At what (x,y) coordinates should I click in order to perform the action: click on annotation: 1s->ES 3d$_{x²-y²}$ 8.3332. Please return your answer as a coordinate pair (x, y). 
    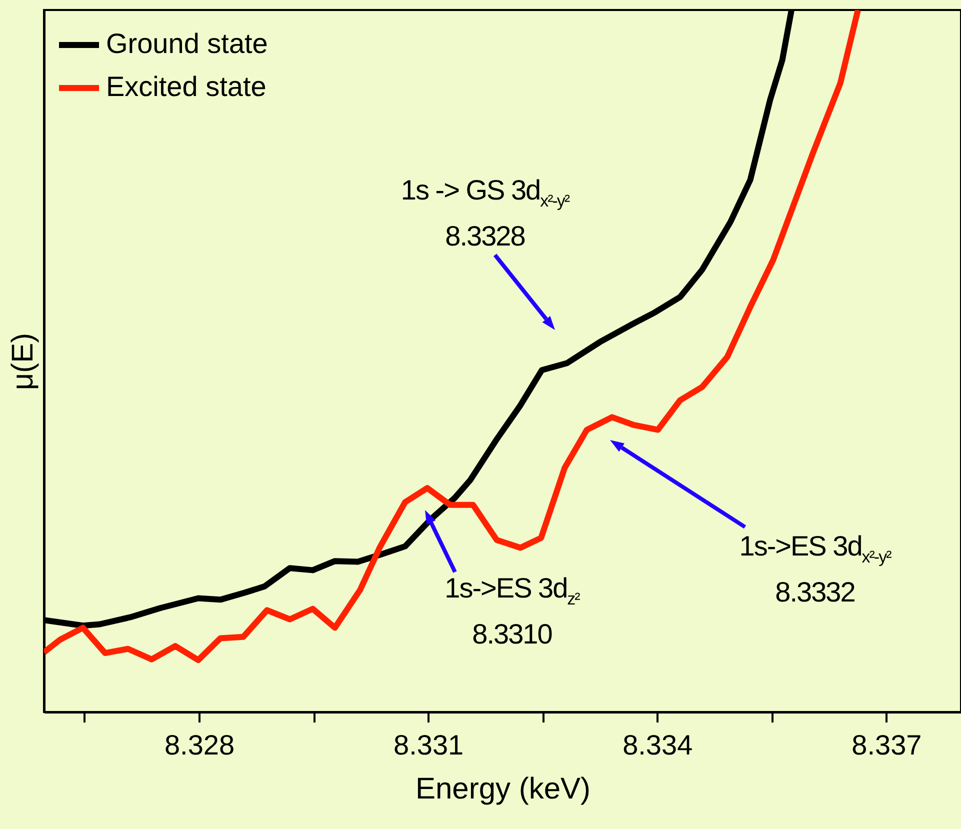
    Looking at the image, I should click on (815, 570).